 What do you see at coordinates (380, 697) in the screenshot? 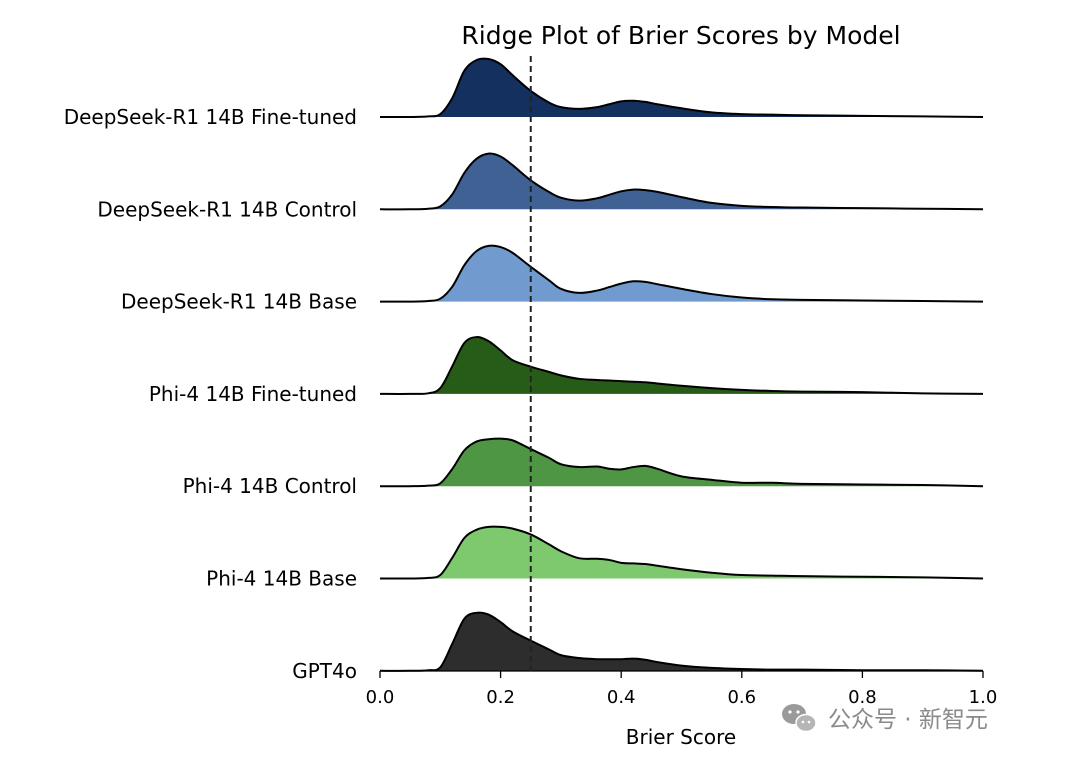
I see `x-tick-label: 0.0` at bounding box center [380, 697].